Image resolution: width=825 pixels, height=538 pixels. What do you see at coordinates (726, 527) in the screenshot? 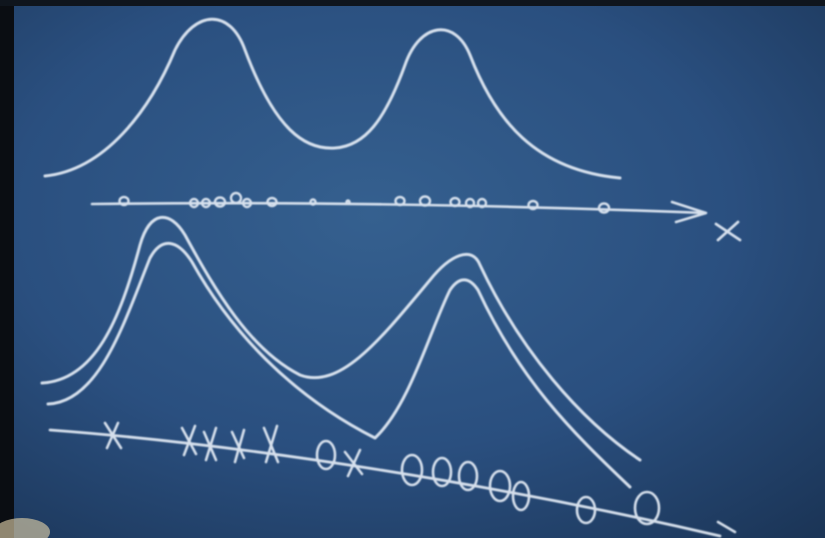
I see `bottom-axis-tick` at bounding box center [726, 527].